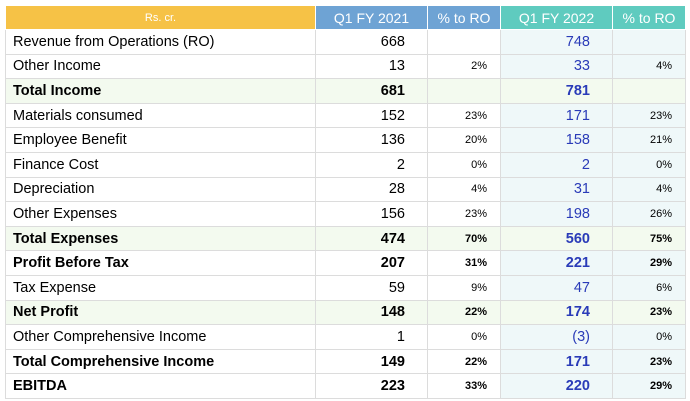  What do you see at coordinates (371, 214) in the screenshot?
I see `value-fy2021: 156` at bounding box center [371, 214].